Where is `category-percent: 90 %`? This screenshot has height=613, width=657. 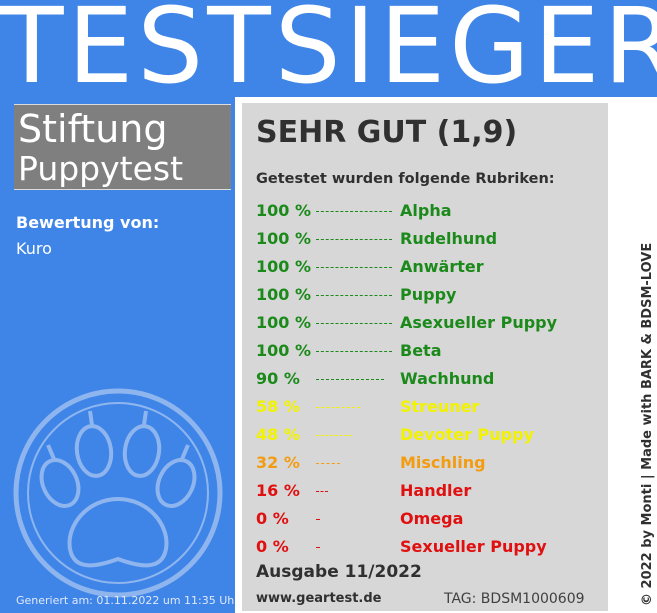 category-percent: 90 % is located at coordinates (278, 378).